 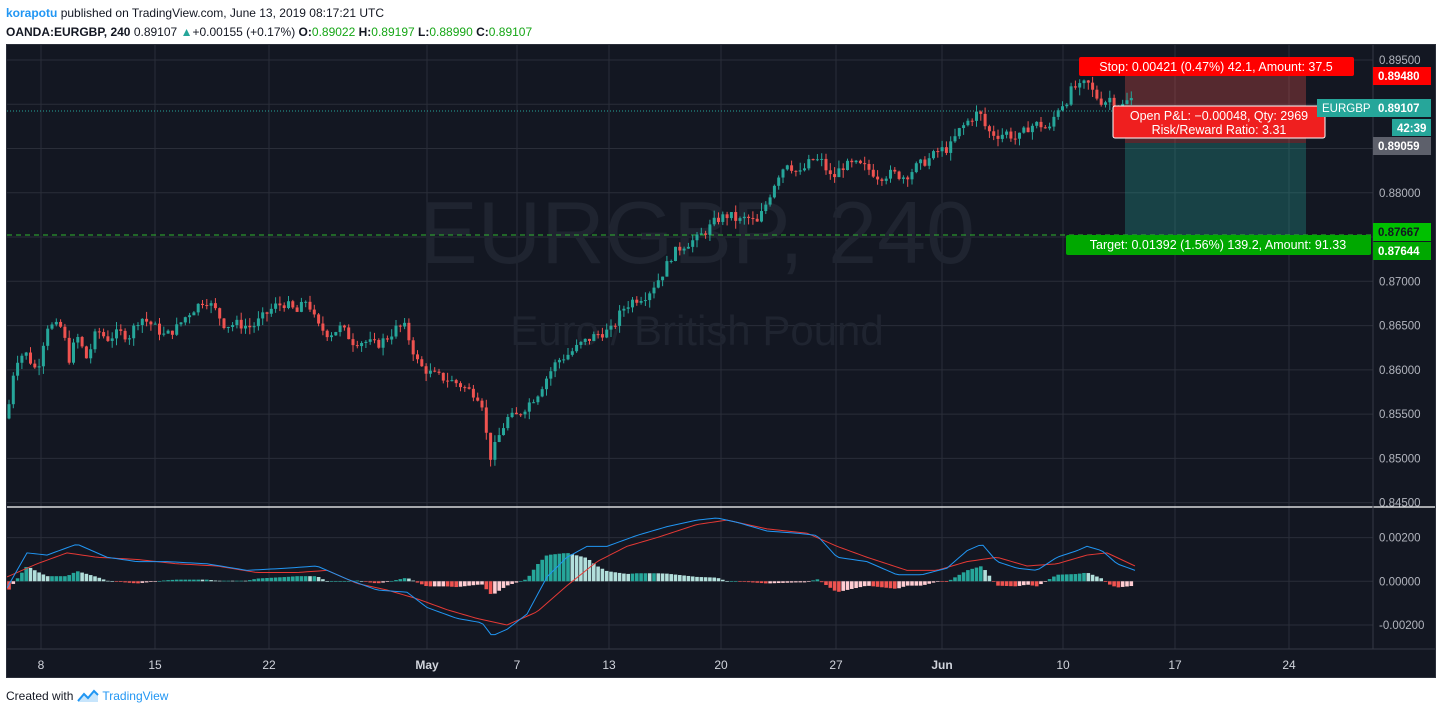 I want to click on author-name: korapotu, so click(x=32, y=13).